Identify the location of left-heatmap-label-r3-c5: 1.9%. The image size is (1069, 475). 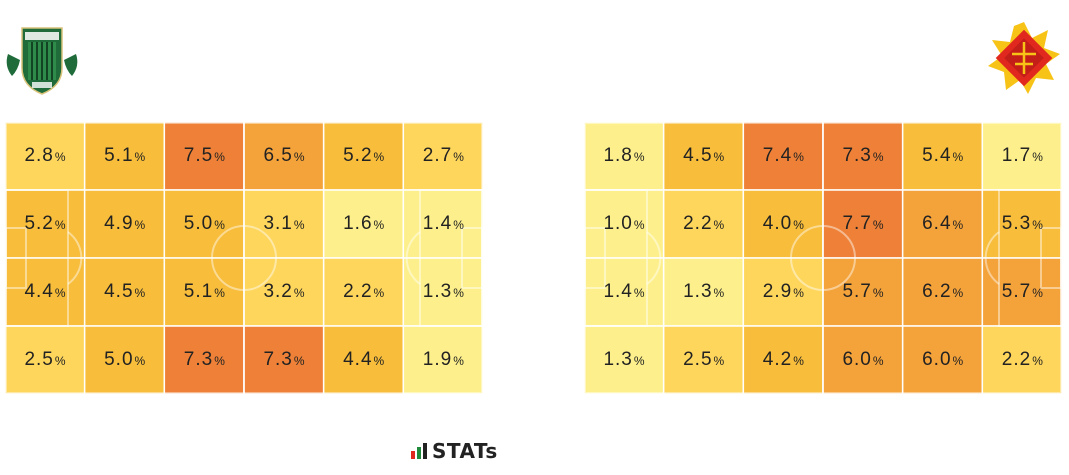
(443, 359).